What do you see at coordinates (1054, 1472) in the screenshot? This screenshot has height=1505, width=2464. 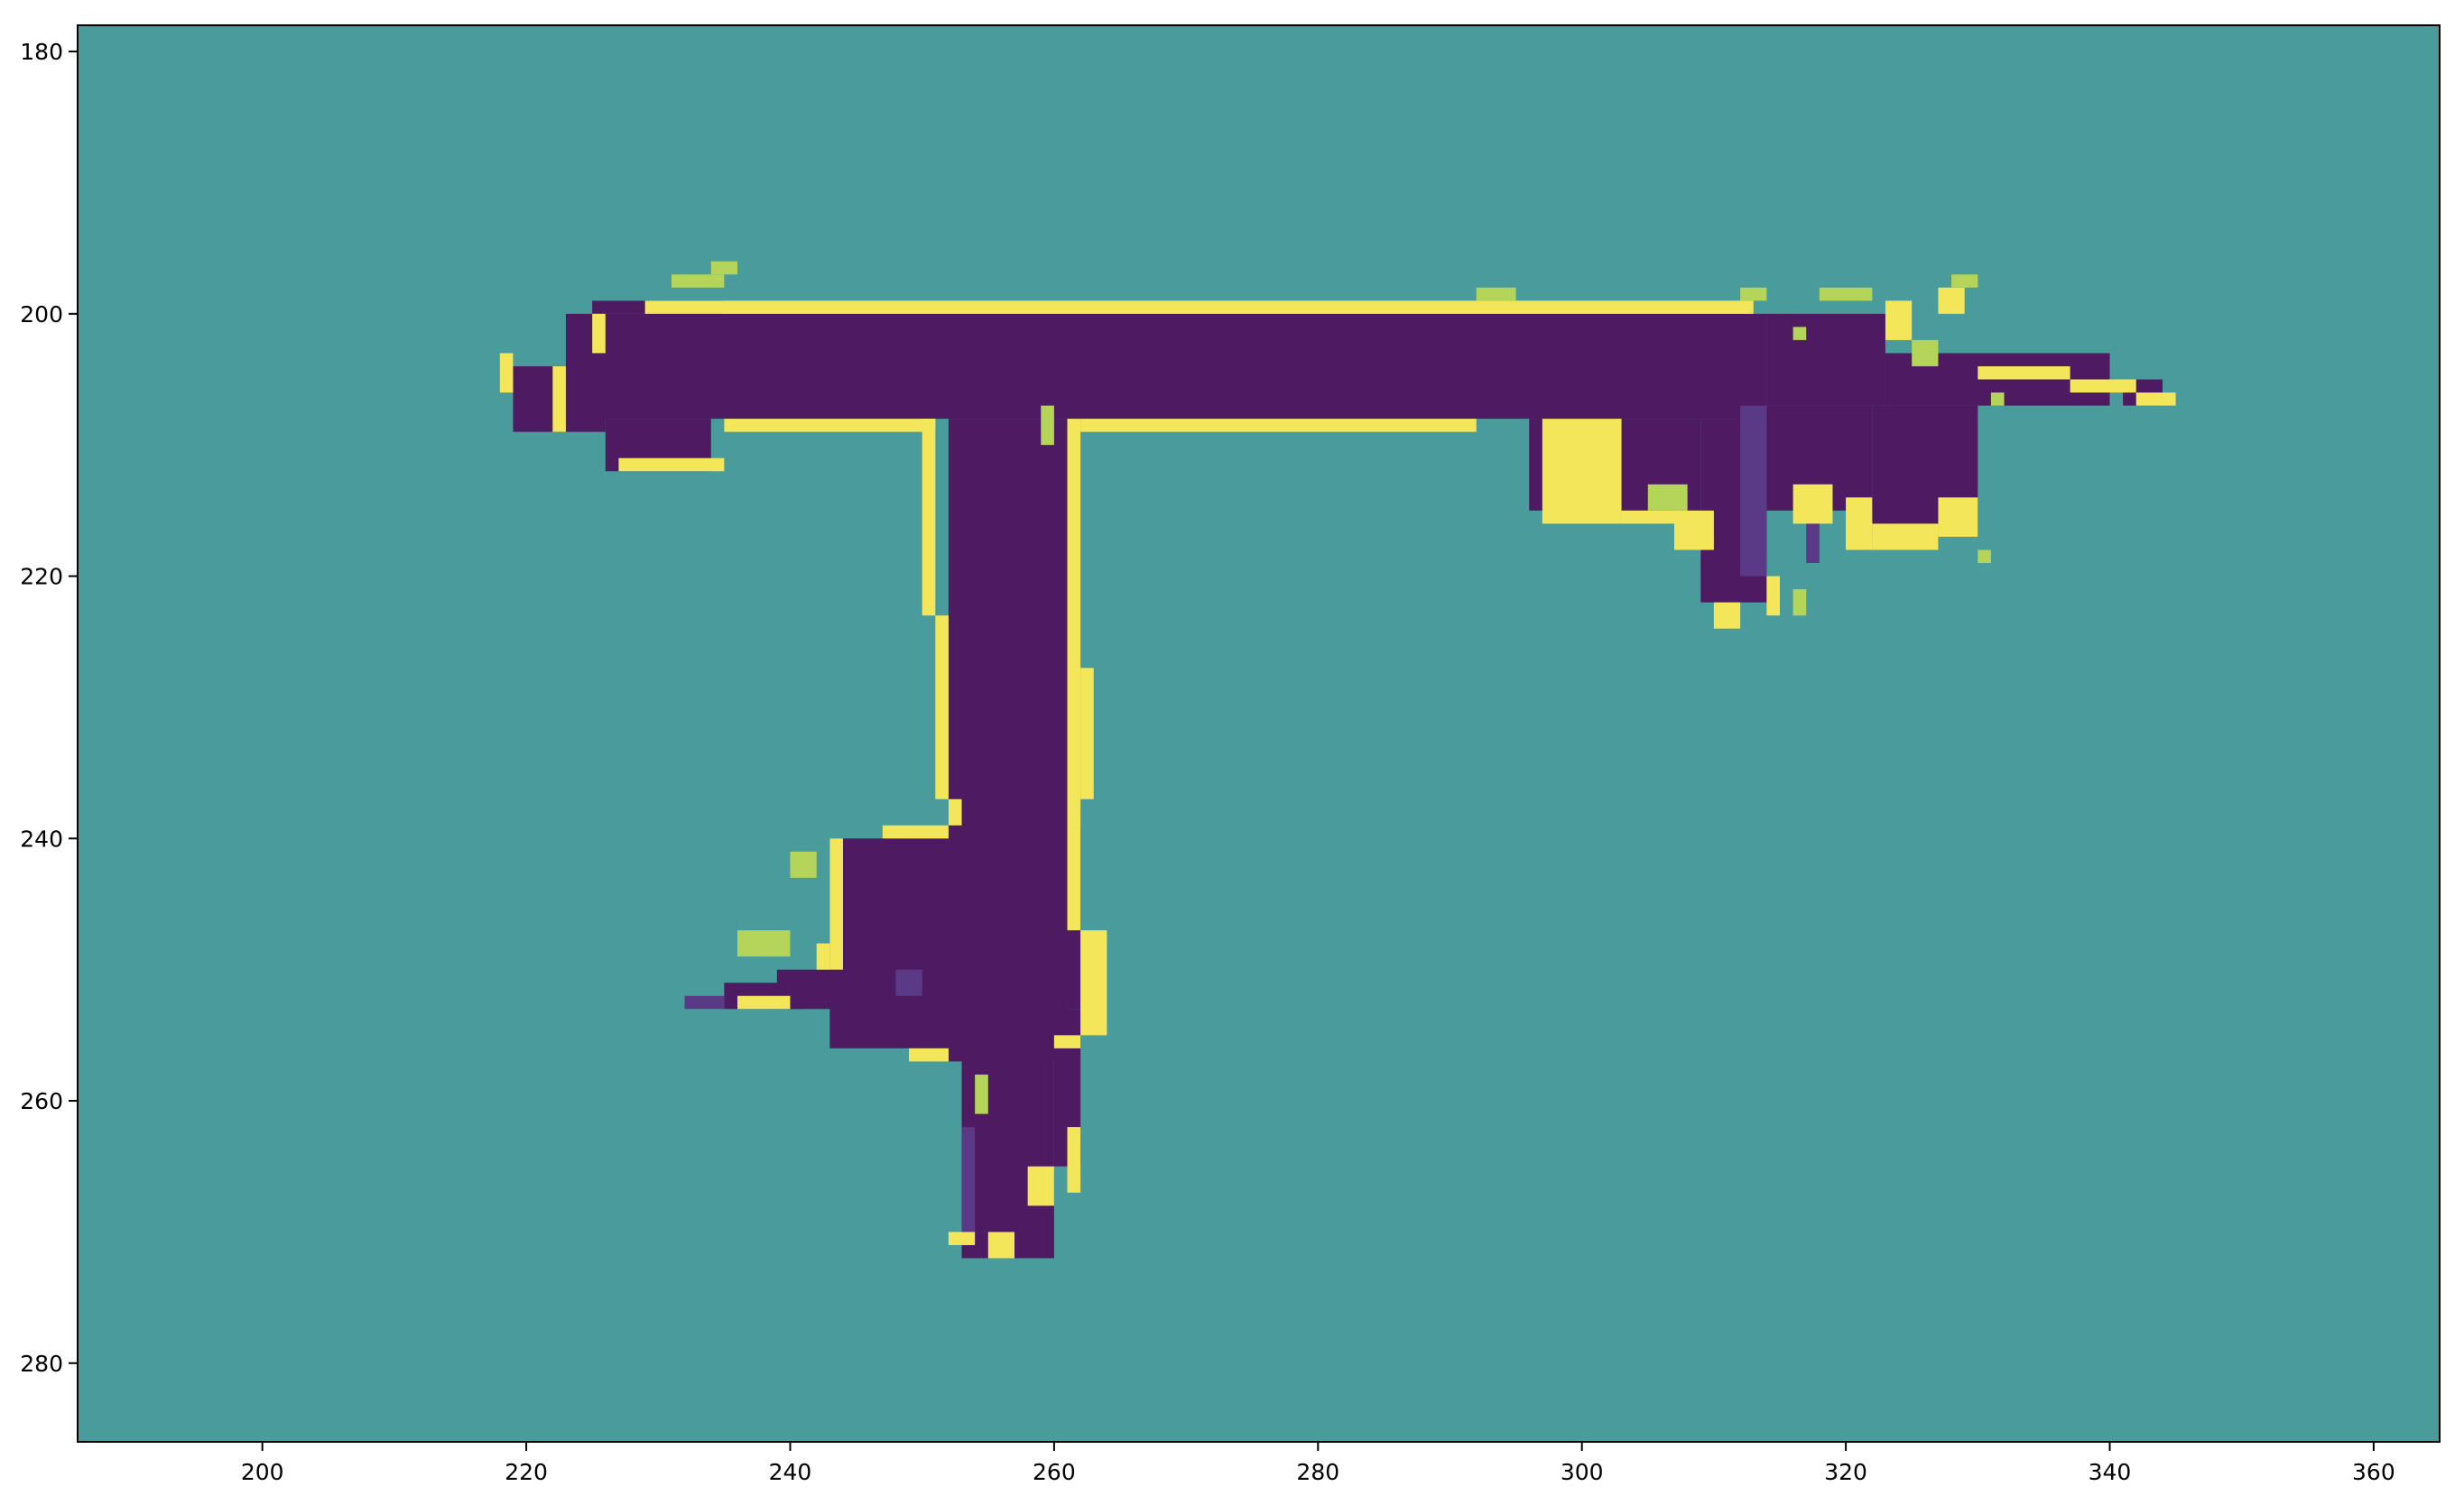 I see `x-tick-label-260: 260` at bounding box center [1054, 1472].